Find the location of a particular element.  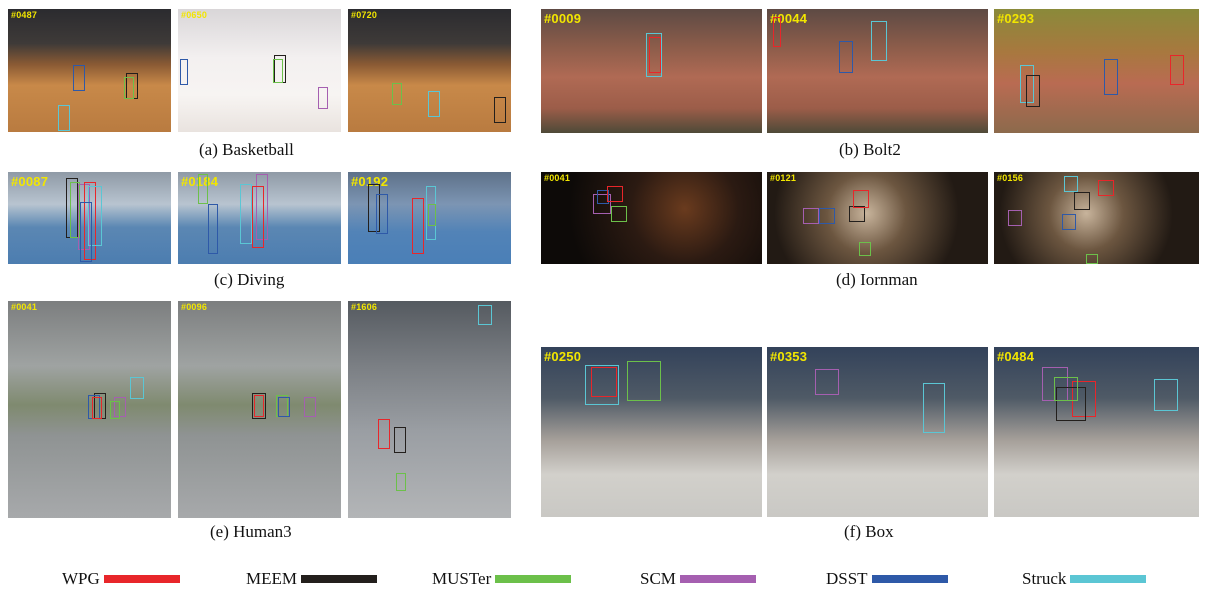

frame-number: #0087 is located at coordinates (30, 181).